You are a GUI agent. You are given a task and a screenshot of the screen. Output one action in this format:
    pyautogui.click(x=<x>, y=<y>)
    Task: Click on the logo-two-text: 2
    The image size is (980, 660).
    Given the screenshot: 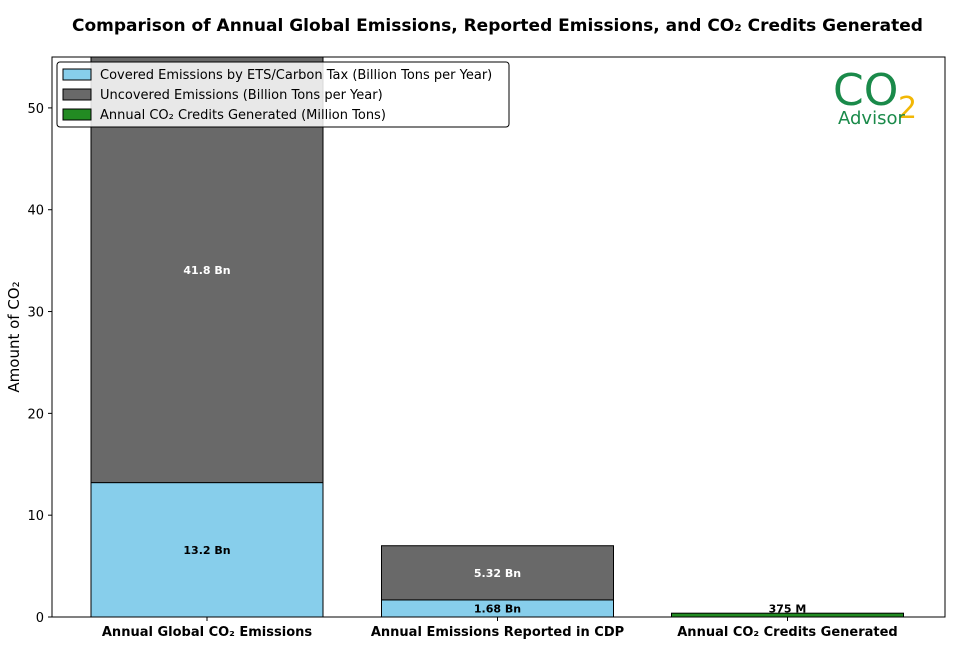 What is the action you would take?
    pyautogui.click(x=907, y=108)
    